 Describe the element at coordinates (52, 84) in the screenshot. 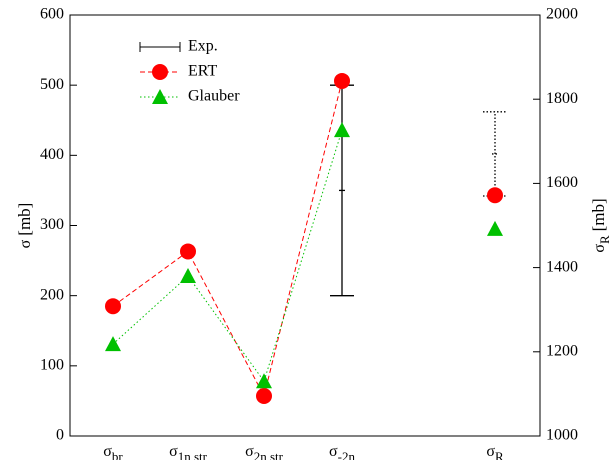

I see `y-tick-label: 500` at that location.